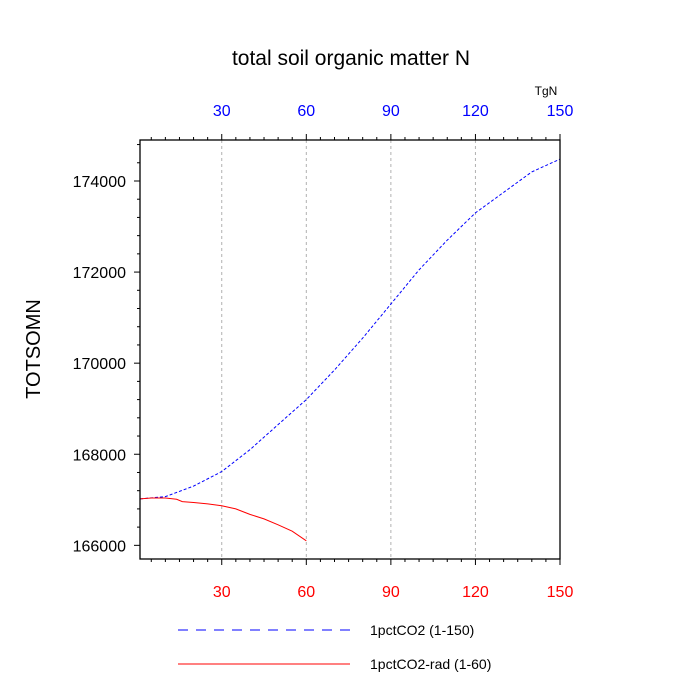 Image resolution: width=700 pixels, height=700 pixels. Describe the element at coordinates (391, 592) in the screenshot. I see `x-tick-label-bottom: 90` at that location.